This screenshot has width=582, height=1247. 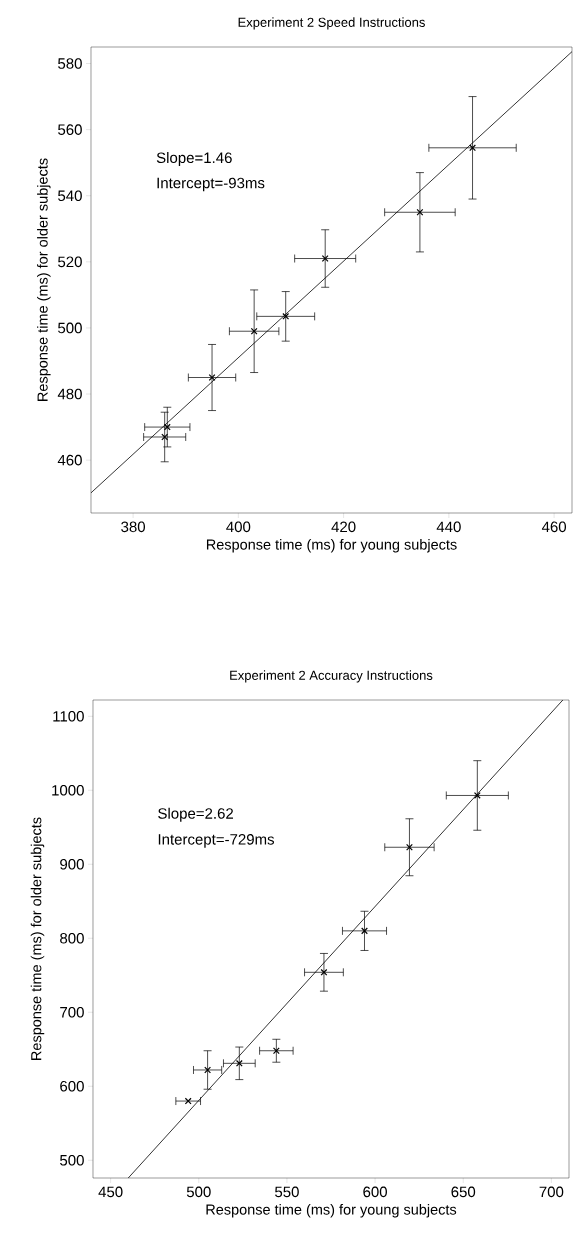 What do you see at coordinates (196, 814) in the screenshot?
I see `annotation: Slope=2.62` at bounding box center [196, 814].